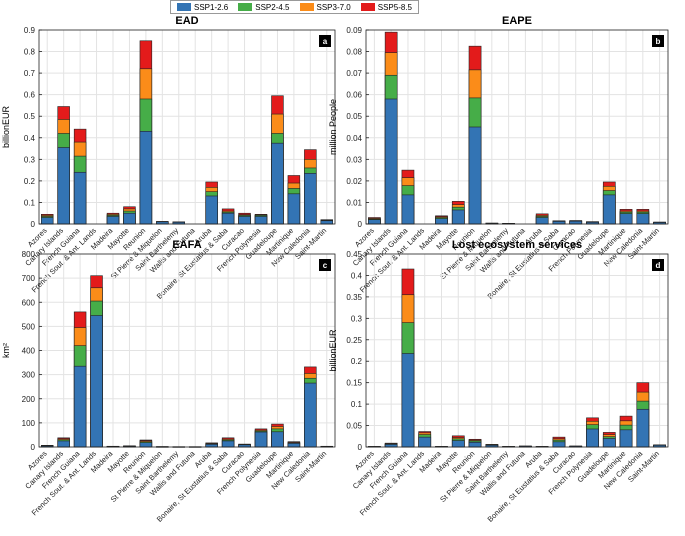  Describe the element at coordinates (354, 30) in the screenshot. I see `y-tick-label: 0.09` at that location.